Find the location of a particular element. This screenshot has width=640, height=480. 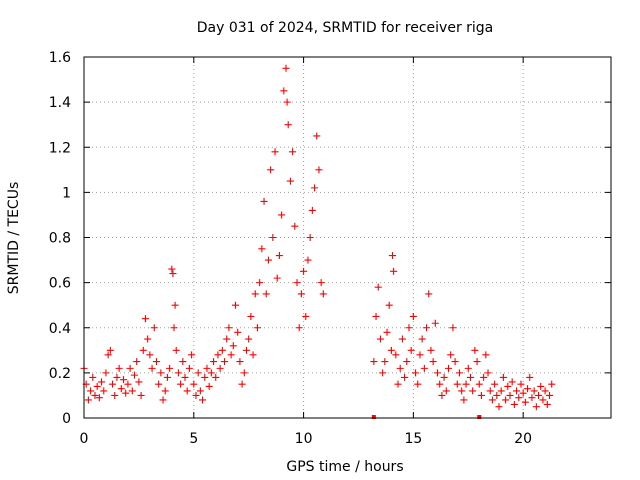

zero-marker is located at coordinates (479, 417).